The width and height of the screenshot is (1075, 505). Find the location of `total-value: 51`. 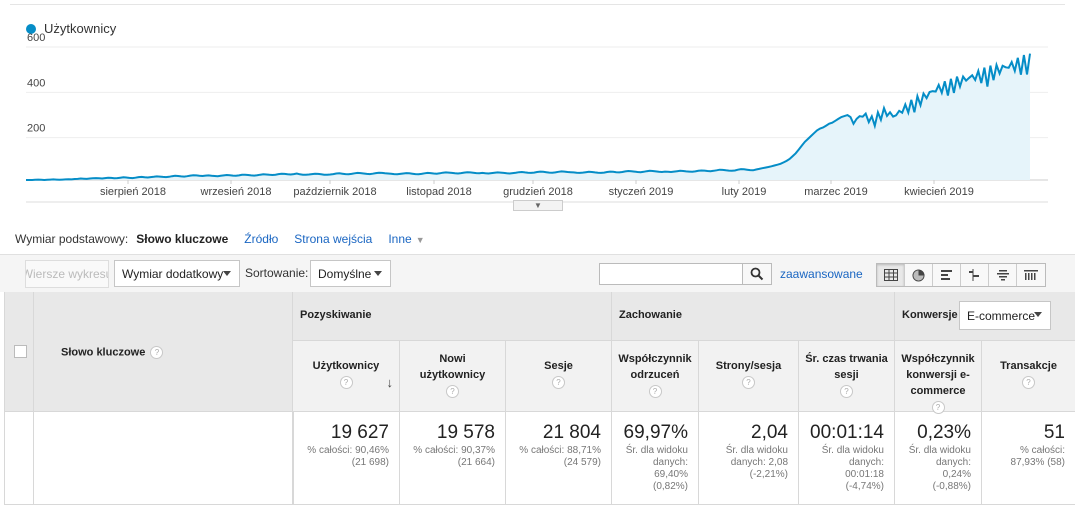

total-value: 51 is located at coordinates (1054, 432).